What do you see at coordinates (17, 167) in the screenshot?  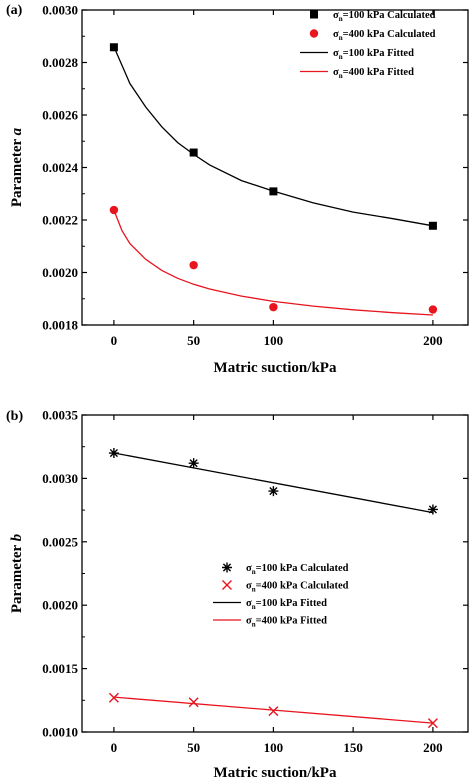 I see `y-axis-title: Parameter a` at bounding box center [17, 167].